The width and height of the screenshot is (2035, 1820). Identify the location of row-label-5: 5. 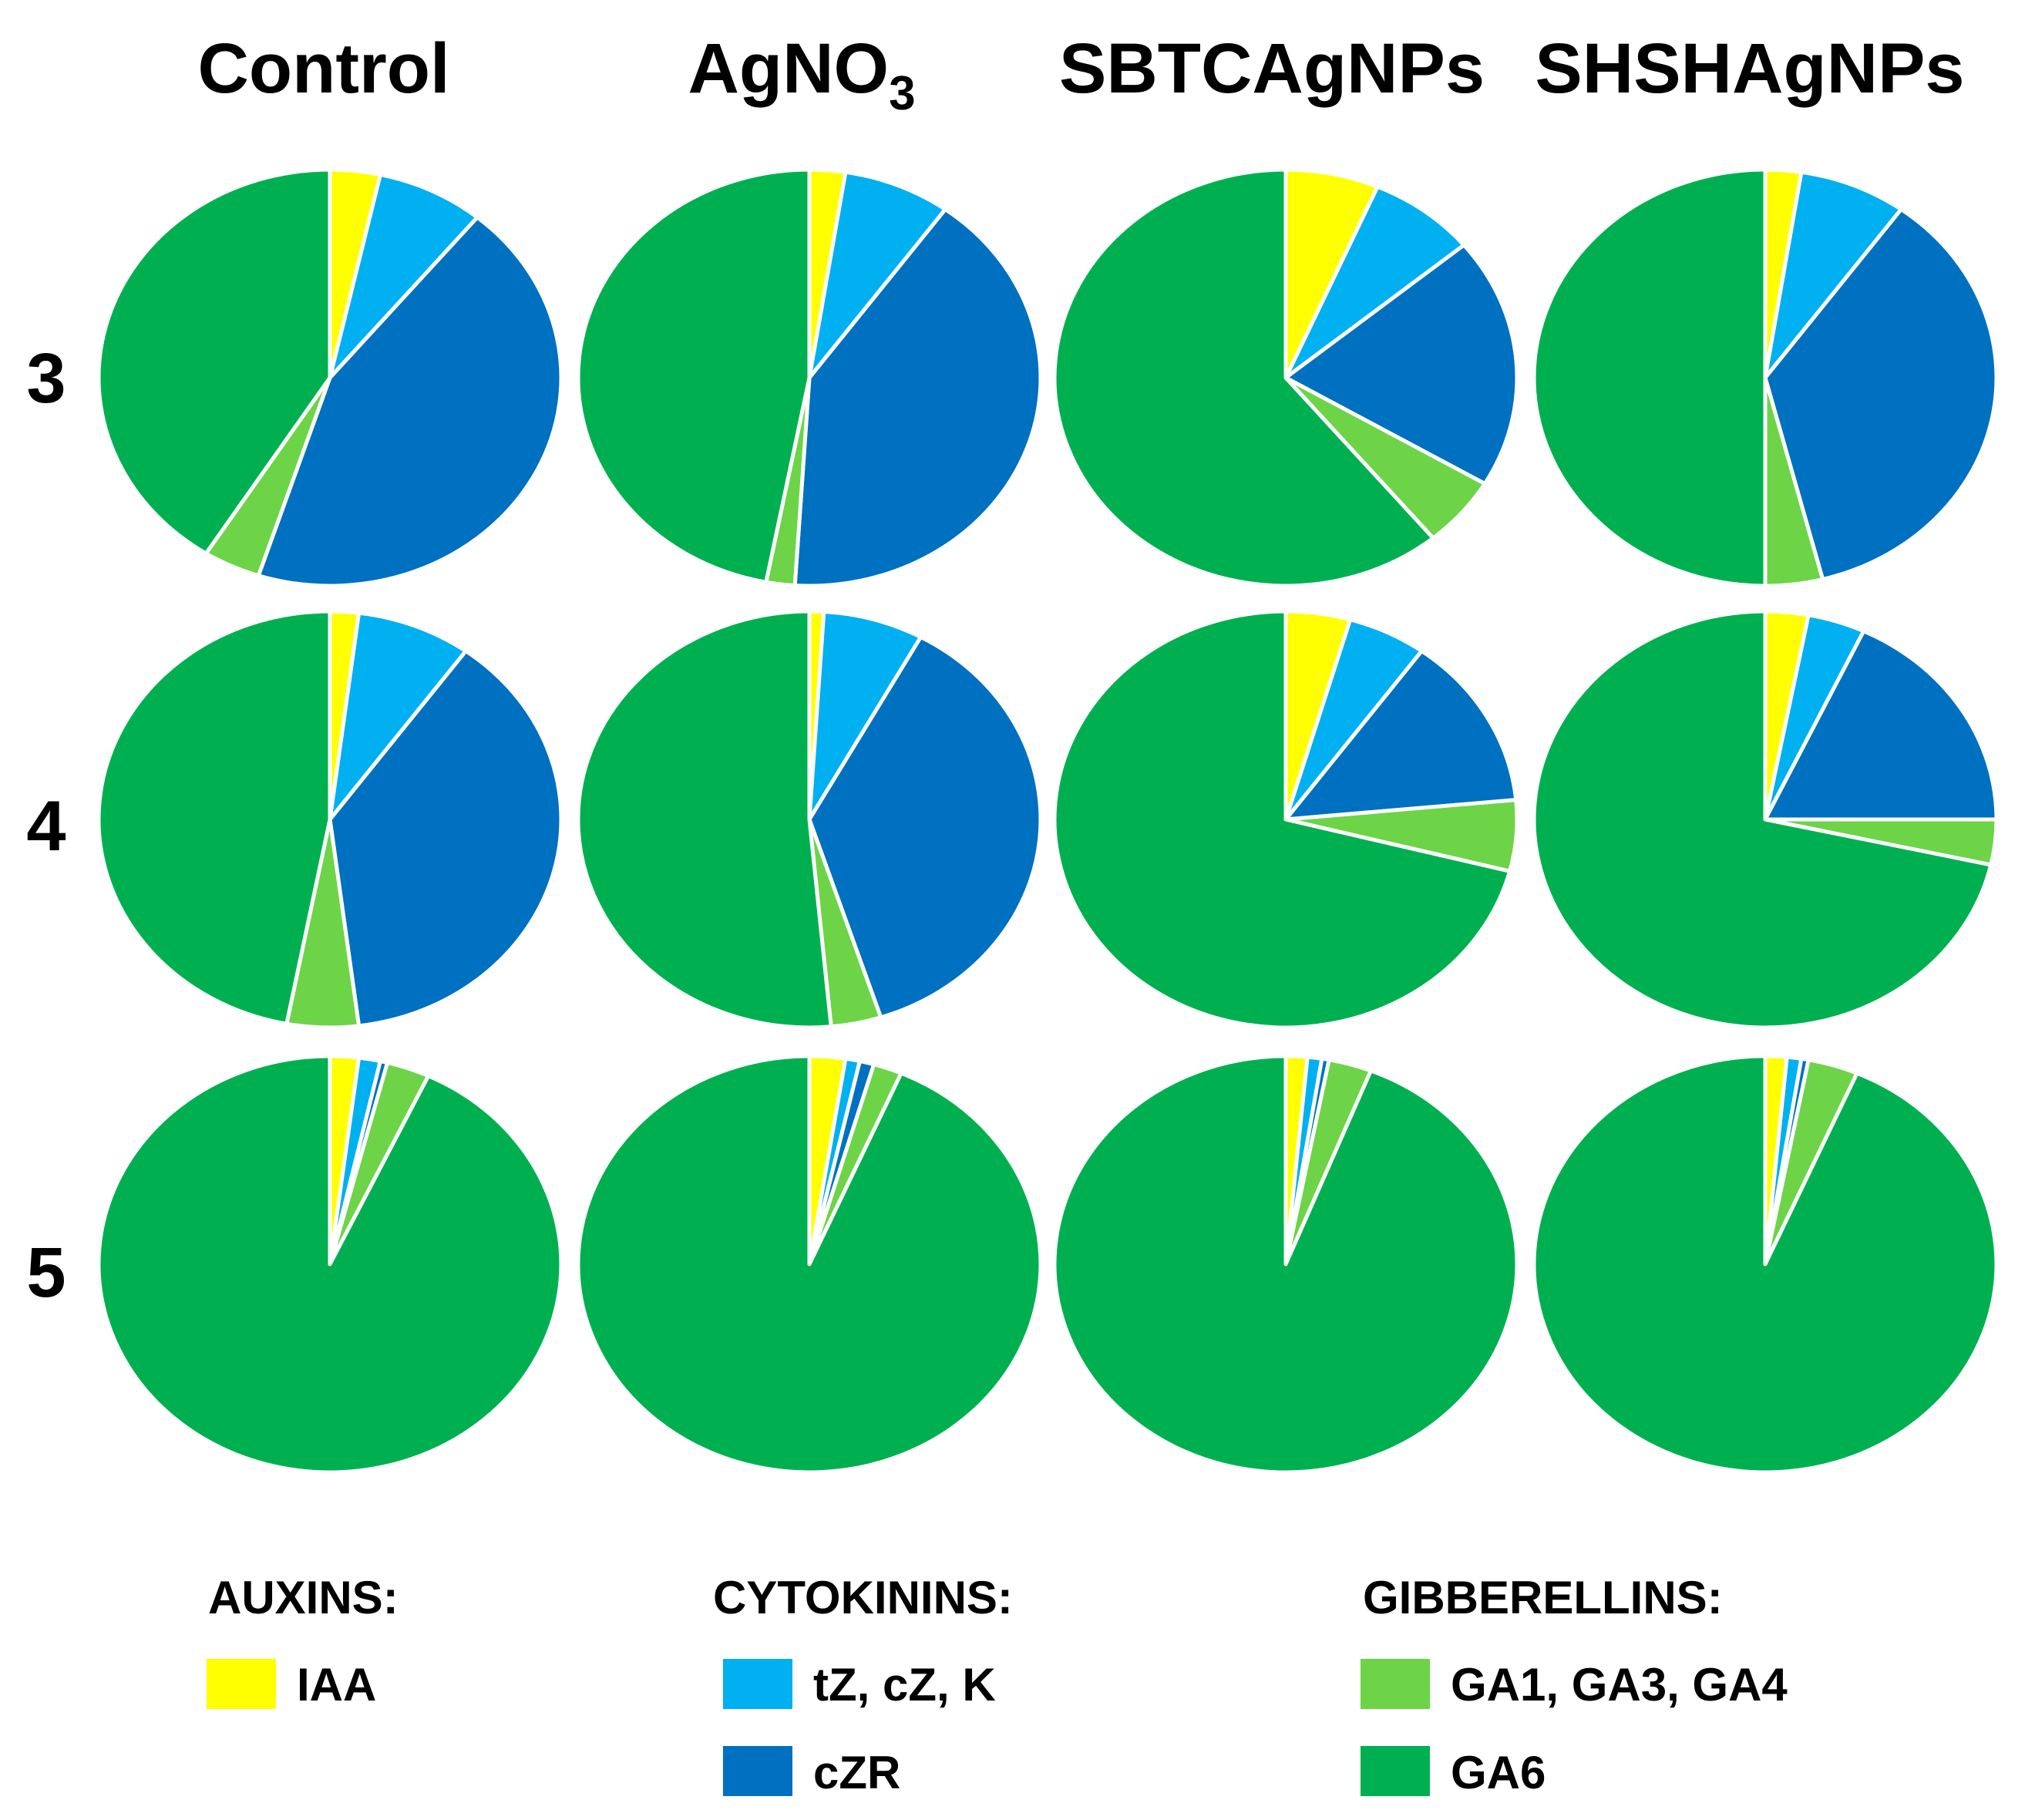
(46, 1273).